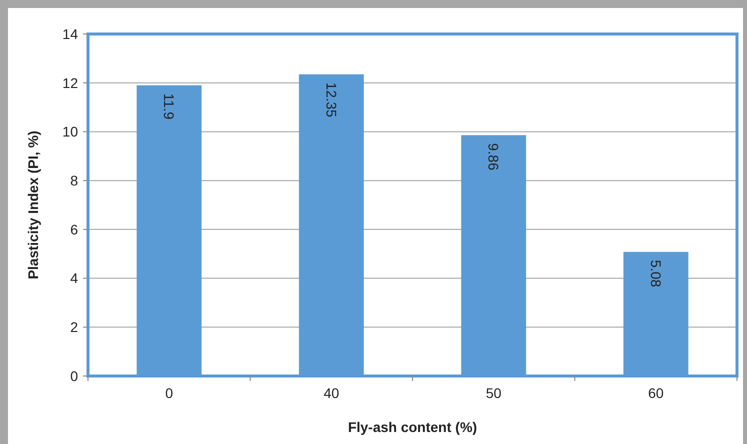 The height and width of the screenshot is (444, 747). Describe the element at coordinates (74, 278) in the screenshot. I see `y-tick-label: 4` at that location.